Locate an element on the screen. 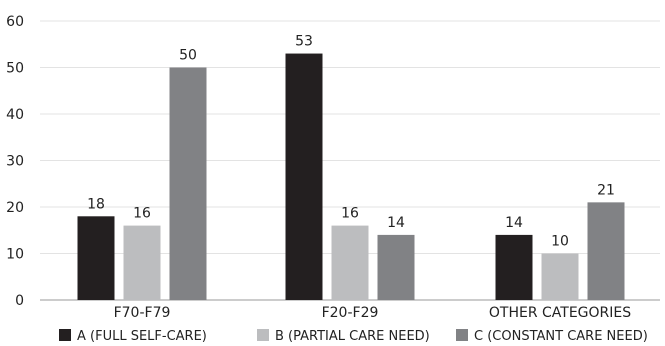 The height and width of the screenshot is (346, 665). data-label: 10 is located at coordinates (560, 242).